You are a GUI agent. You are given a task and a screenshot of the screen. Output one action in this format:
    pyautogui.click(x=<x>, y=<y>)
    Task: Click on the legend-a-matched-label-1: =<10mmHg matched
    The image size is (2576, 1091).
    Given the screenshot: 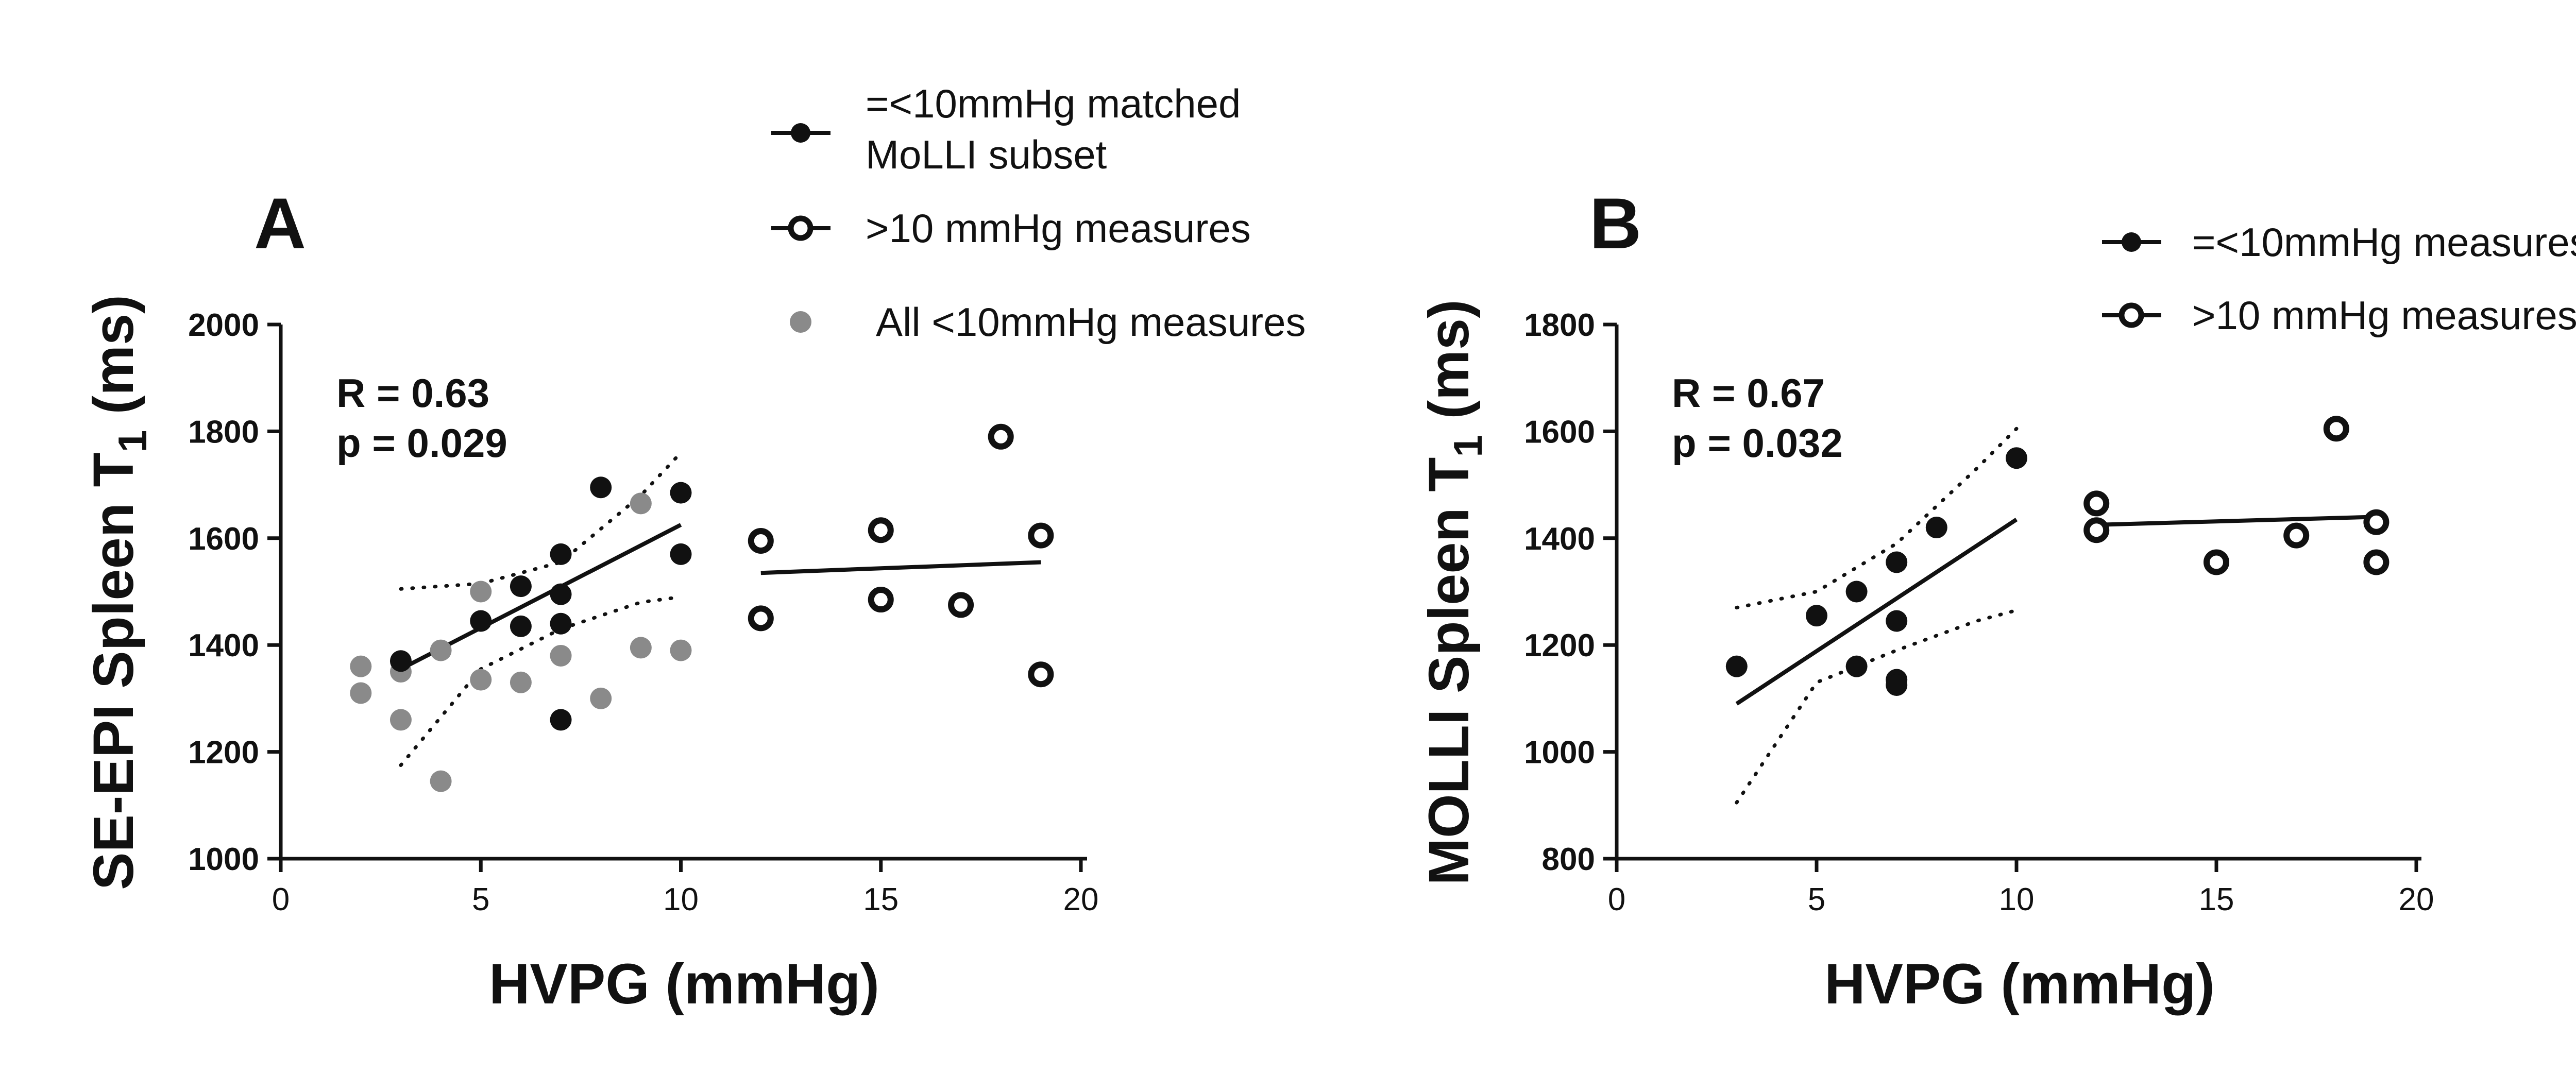 What is the action you would take?
    pyautogui.click(x=1053, y=103)
    